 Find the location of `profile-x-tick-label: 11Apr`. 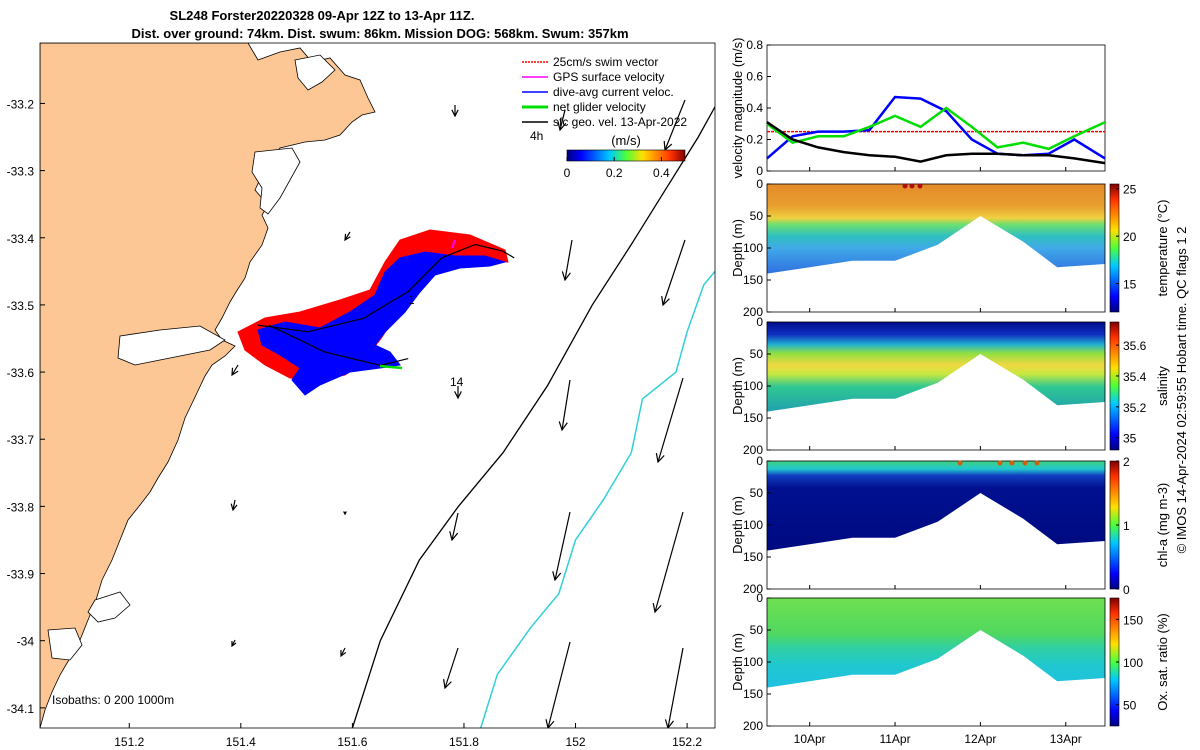

profile-x-tick-label: 11Apr is located at coordinates (894, 739).